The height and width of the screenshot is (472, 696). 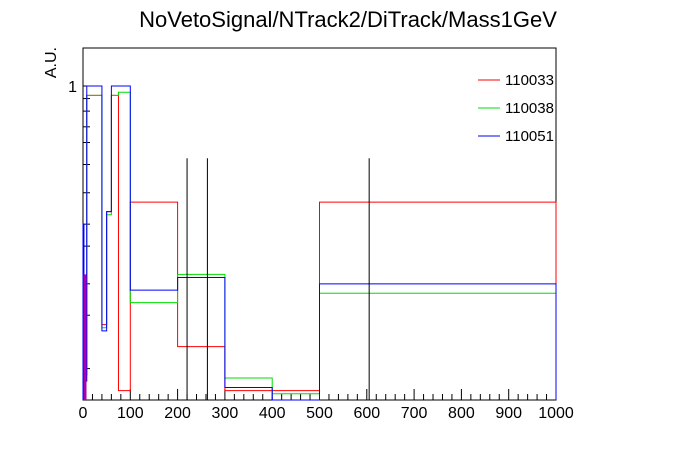 I want to click on x-tick-label: 300, so click(x=225, y=413).